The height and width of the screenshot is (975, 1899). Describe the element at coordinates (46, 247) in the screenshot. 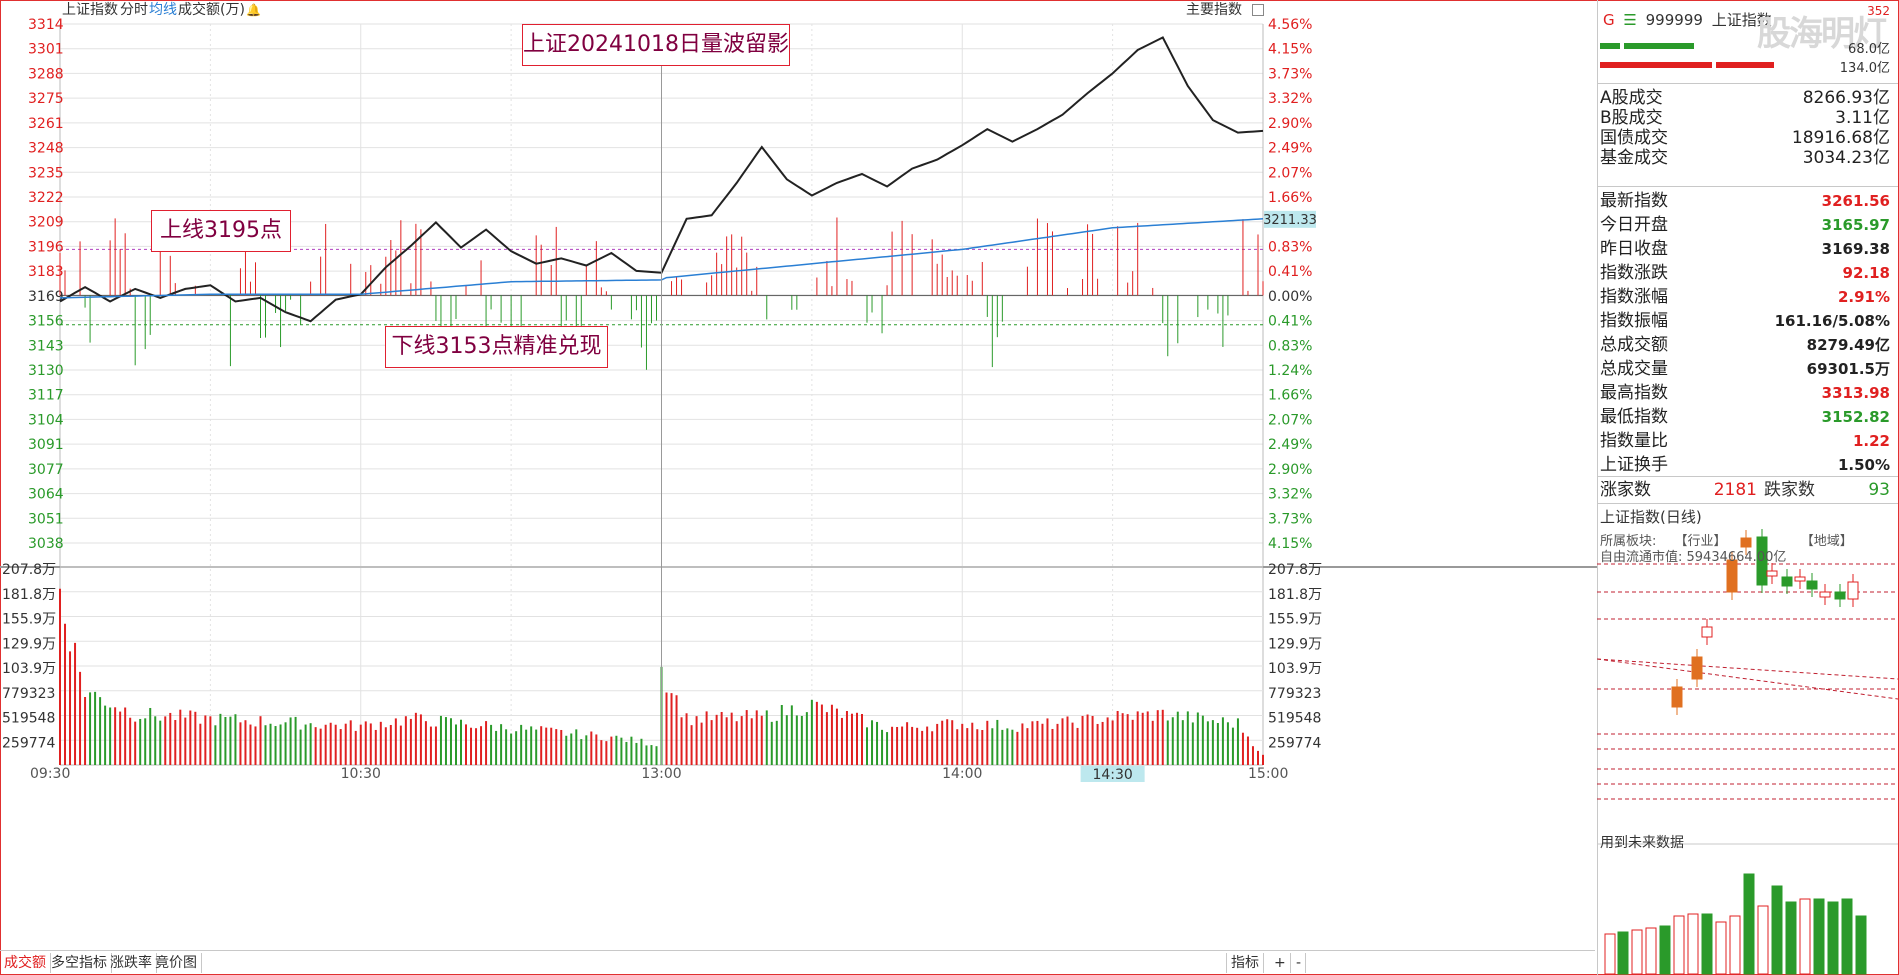

I see `price-tick-left: 3196` at that location.